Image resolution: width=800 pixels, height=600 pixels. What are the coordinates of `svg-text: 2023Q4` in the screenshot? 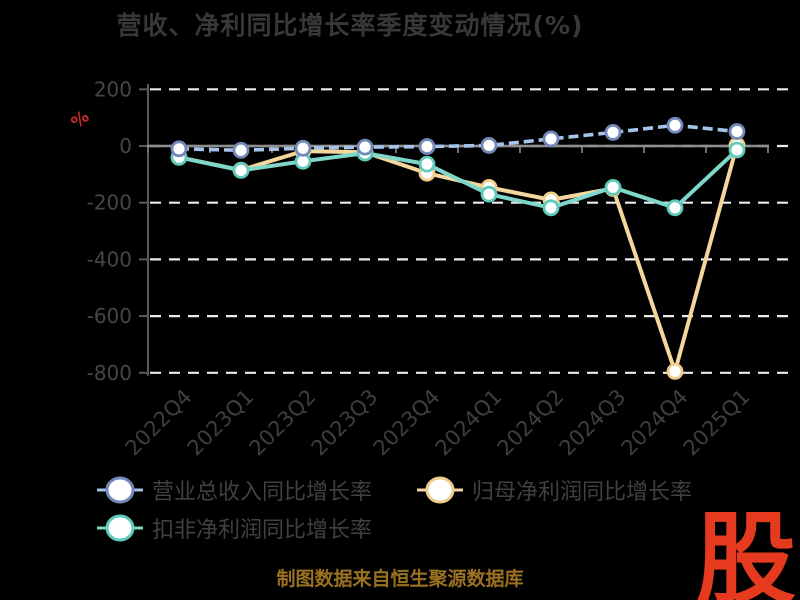 It's located at (407, 423).